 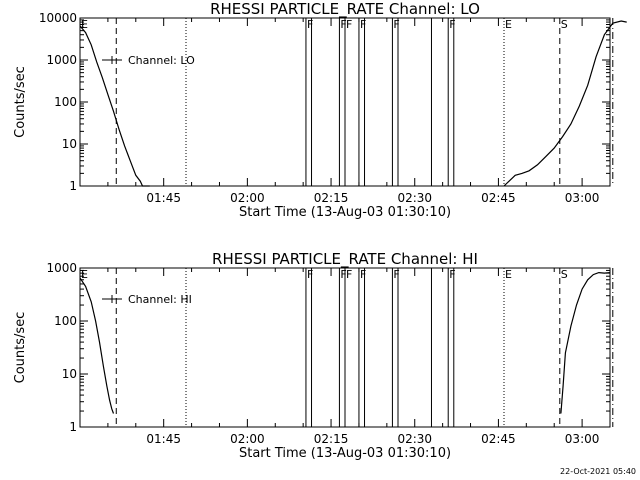 I want to click on chart-title: RHESSI PARTICLE_RATE Channel: LO, so click(x=345, y=9).